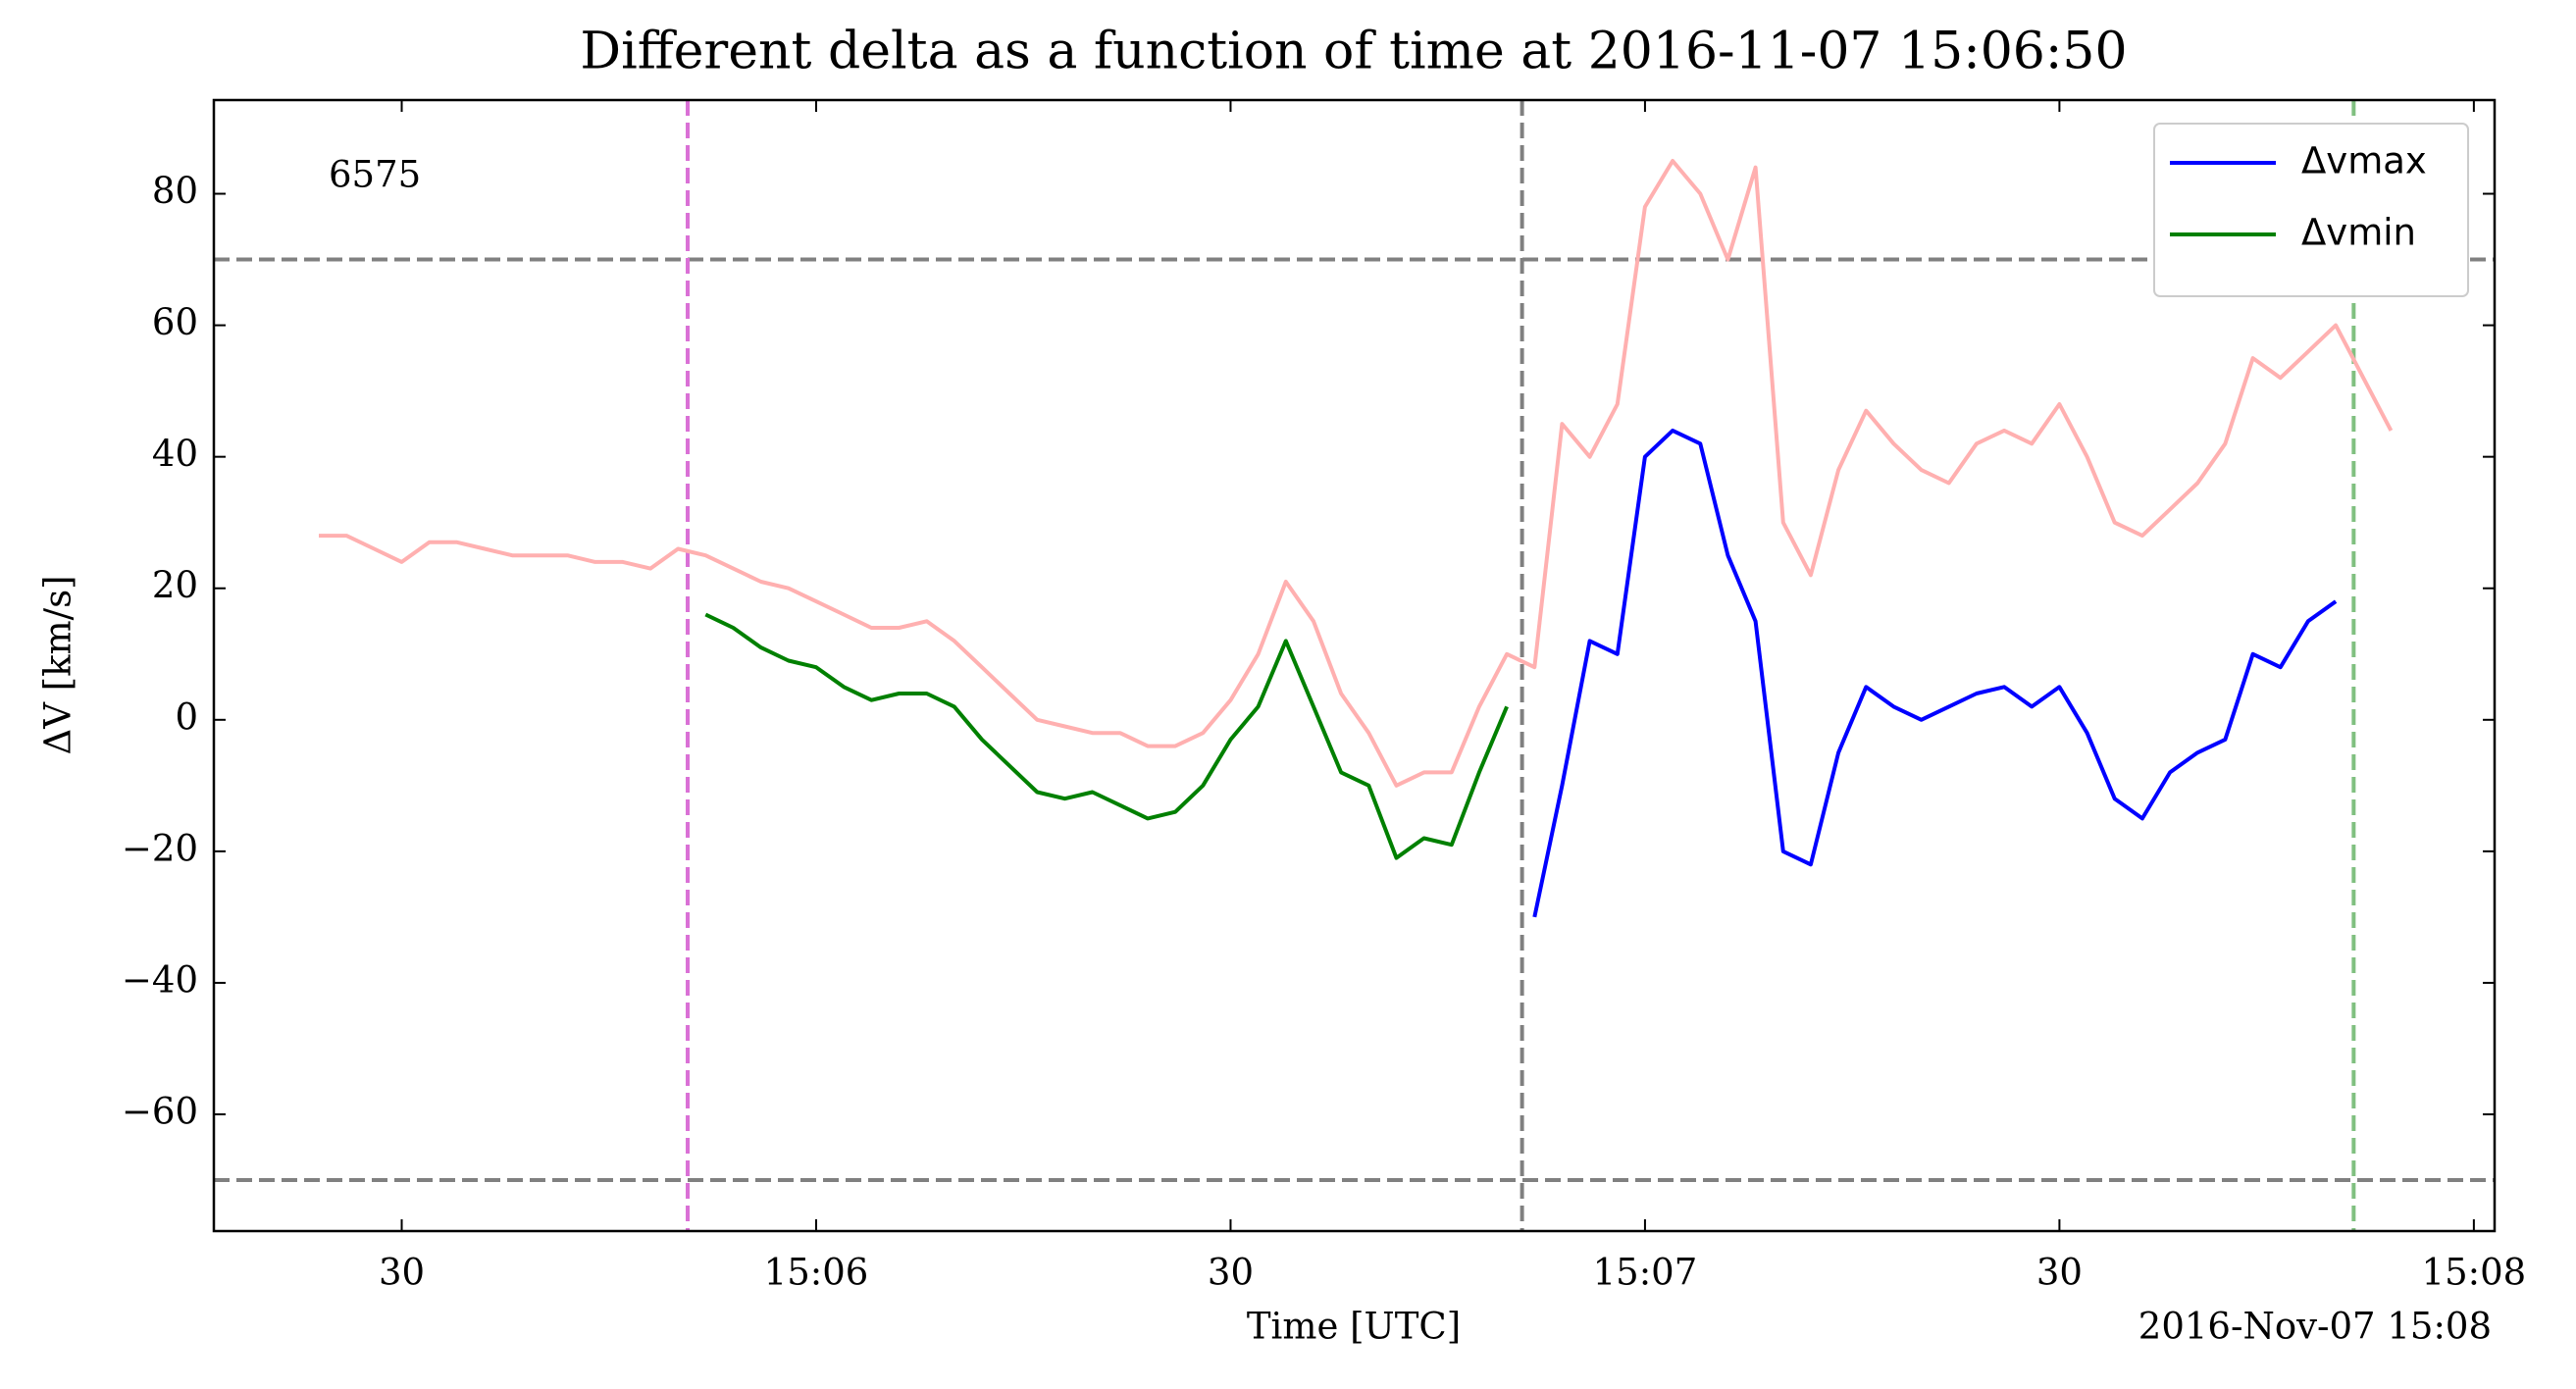 This screenshot has width=2576, height=1389. I want to click on y-tick-label: −60, so click(160, 1112).